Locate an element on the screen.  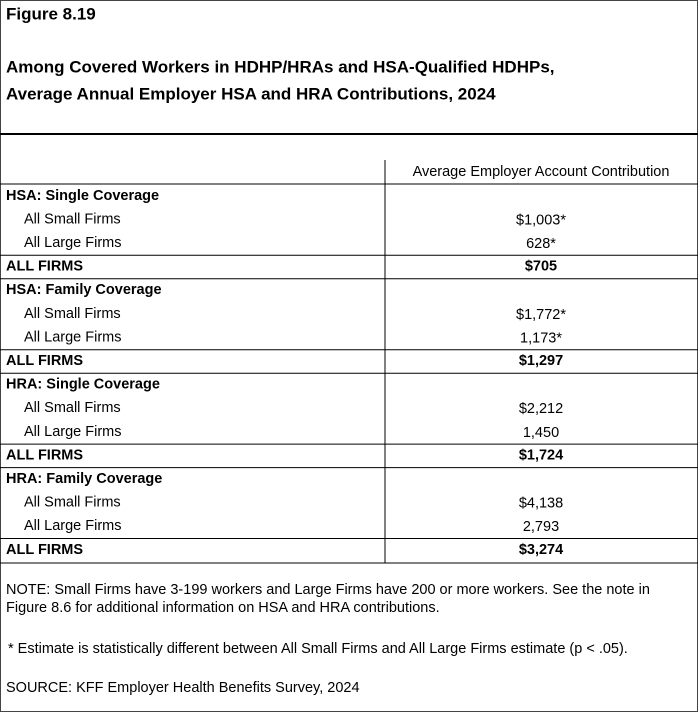
row-value: $2,212 is located at coordinates (541, 409).